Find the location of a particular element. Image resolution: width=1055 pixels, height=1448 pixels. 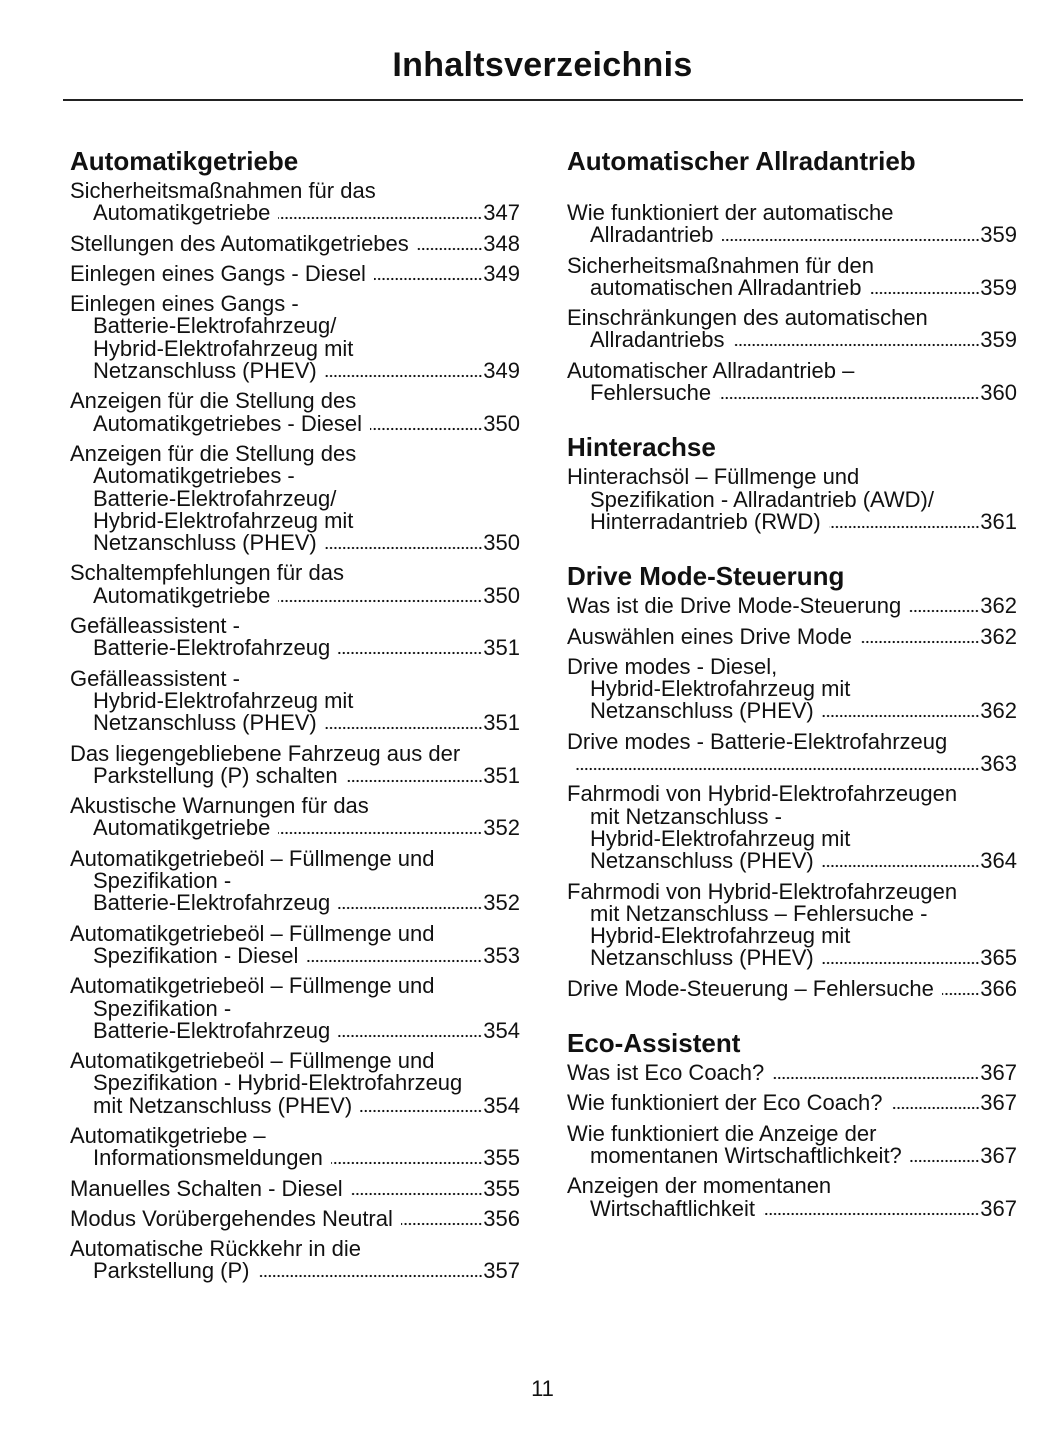

entry-leader: 367 is located at coordinates (950, 1103).